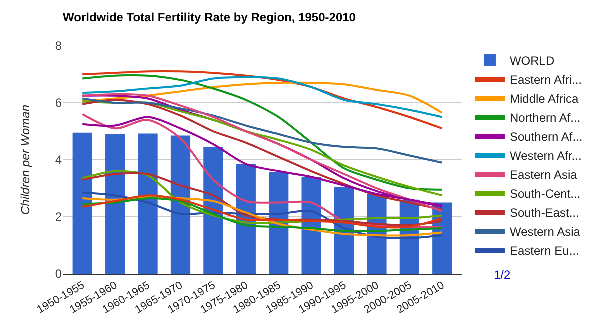  What do you see at coordinates (532, 61) in the screenshot?
I see `legend-label: WORLD` at bounding box center [532, 61].